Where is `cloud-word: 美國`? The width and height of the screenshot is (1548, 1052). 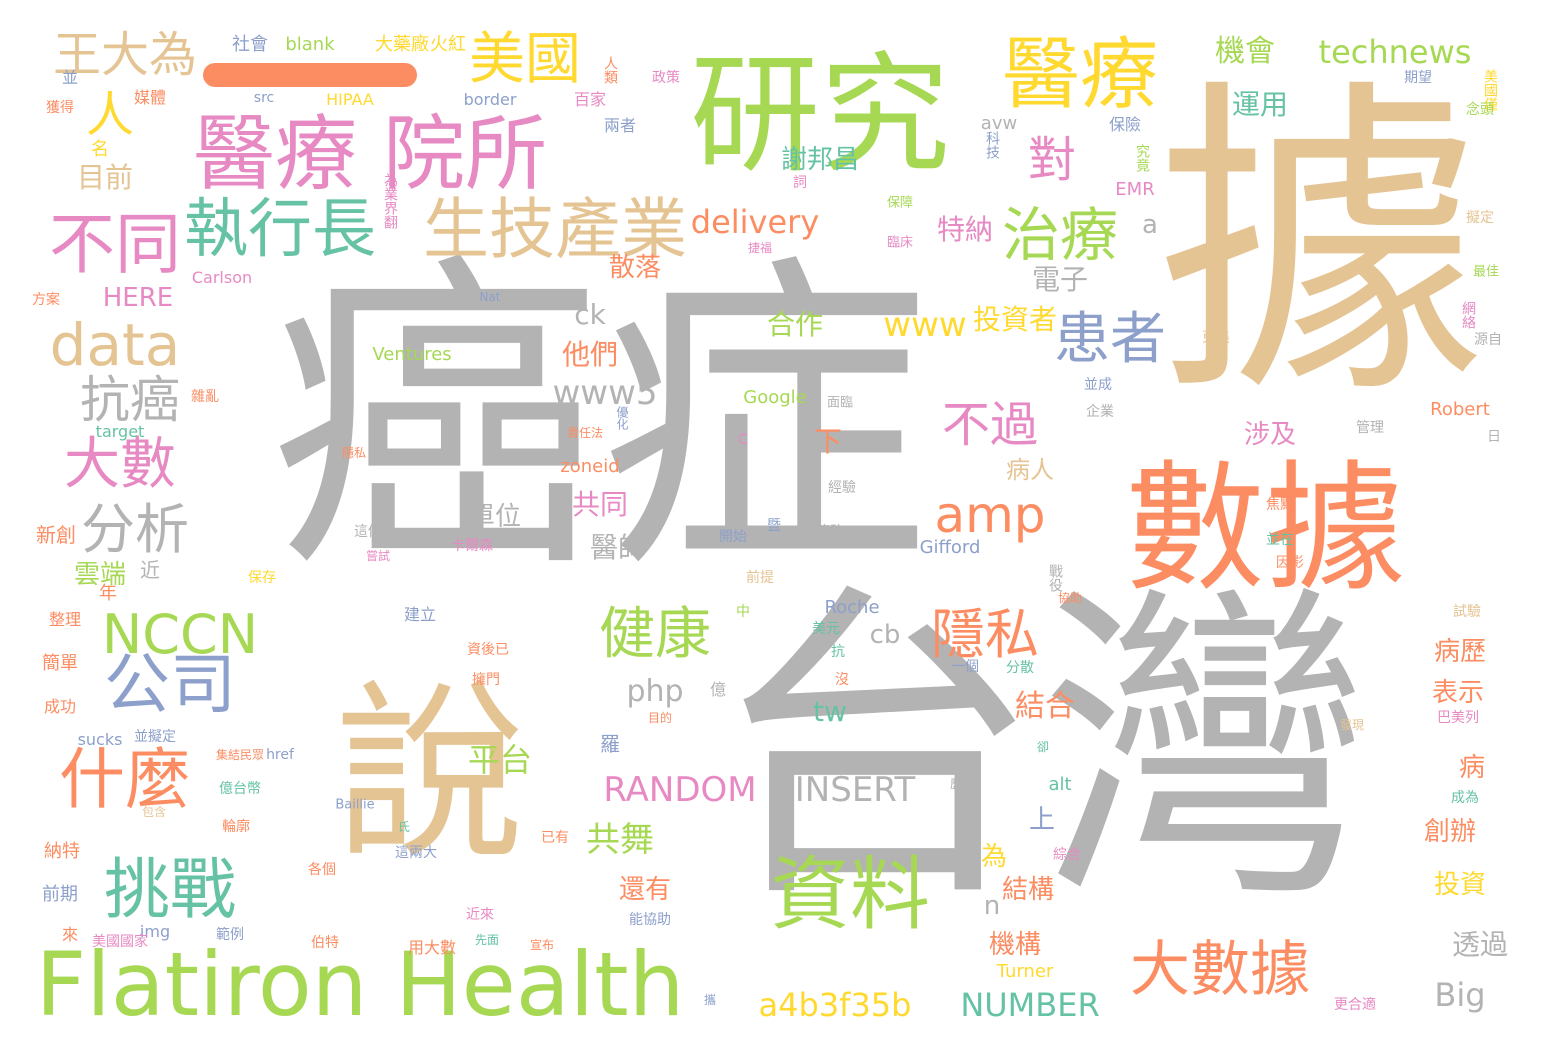 cloud-word: 美國 is located at coordinates (525, 59).